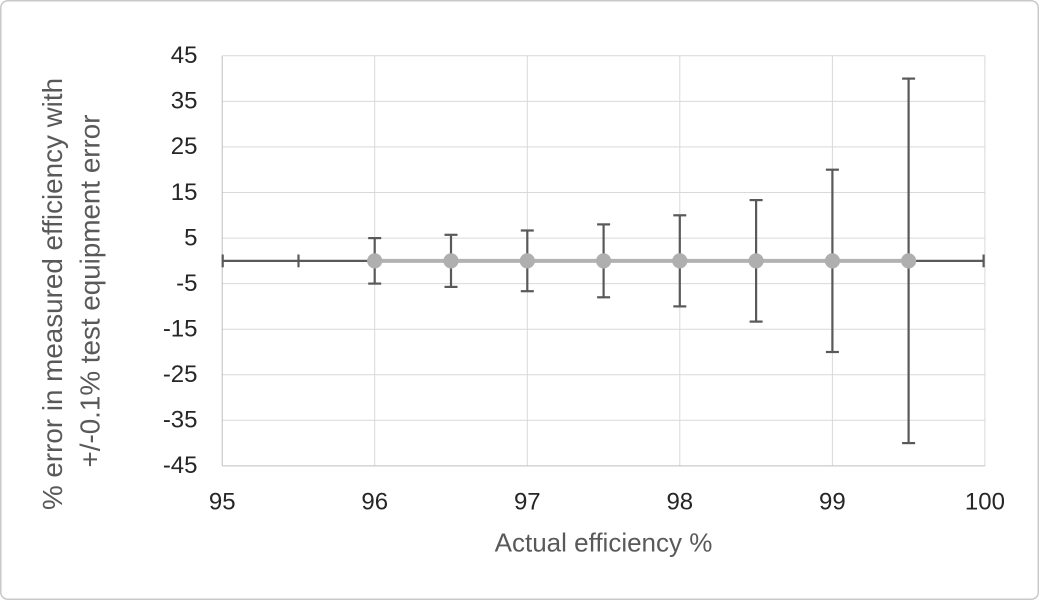  What do you see at coordinates (90, 290) in the screenshot?
I see `svg-text: +/-0.1% test equipment error` at bounding box center [90, 290].